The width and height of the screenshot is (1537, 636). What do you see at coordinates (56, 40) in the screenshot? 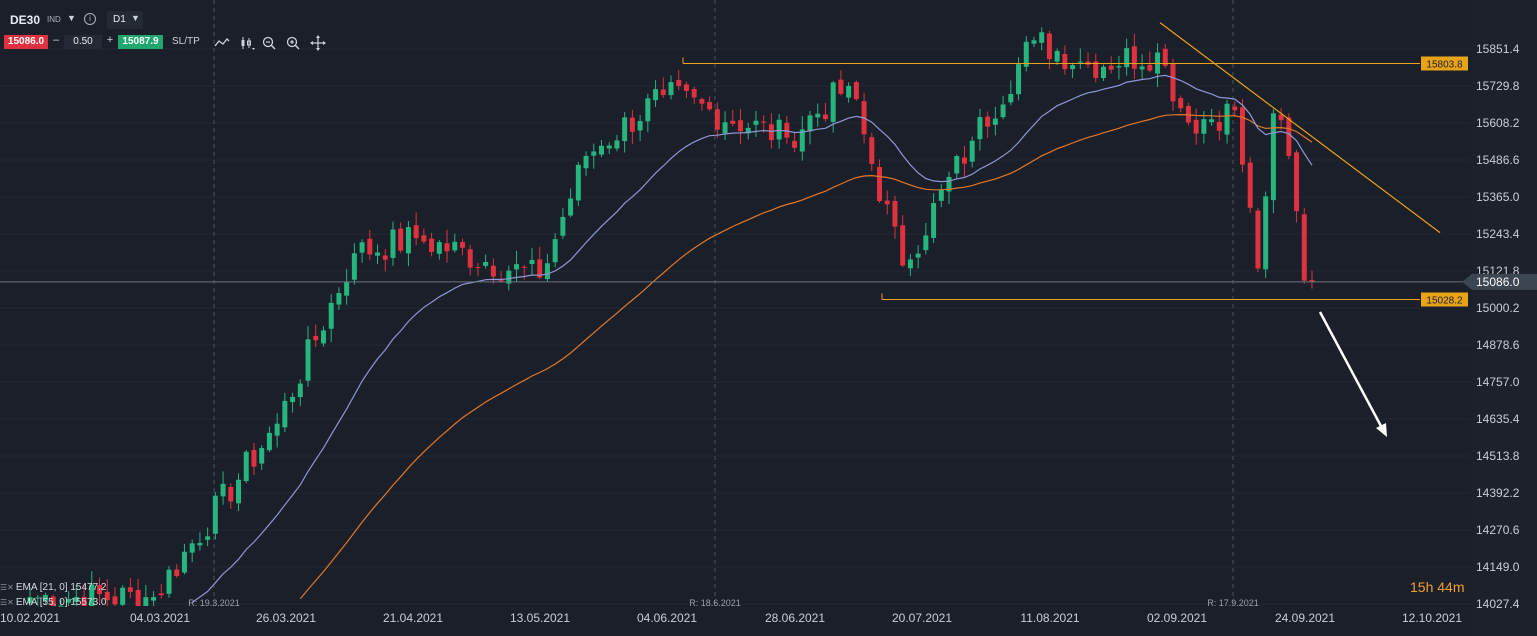
I see `decrease-quantity-button: –` at bounding box center [56, 40].